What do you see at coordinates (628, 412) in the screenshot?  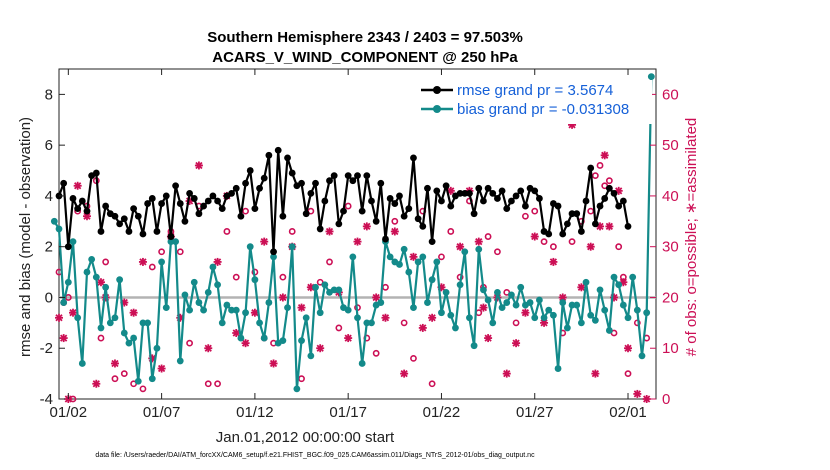 I see `x-tick-label: 02/01` at bounding box center [628, 412].